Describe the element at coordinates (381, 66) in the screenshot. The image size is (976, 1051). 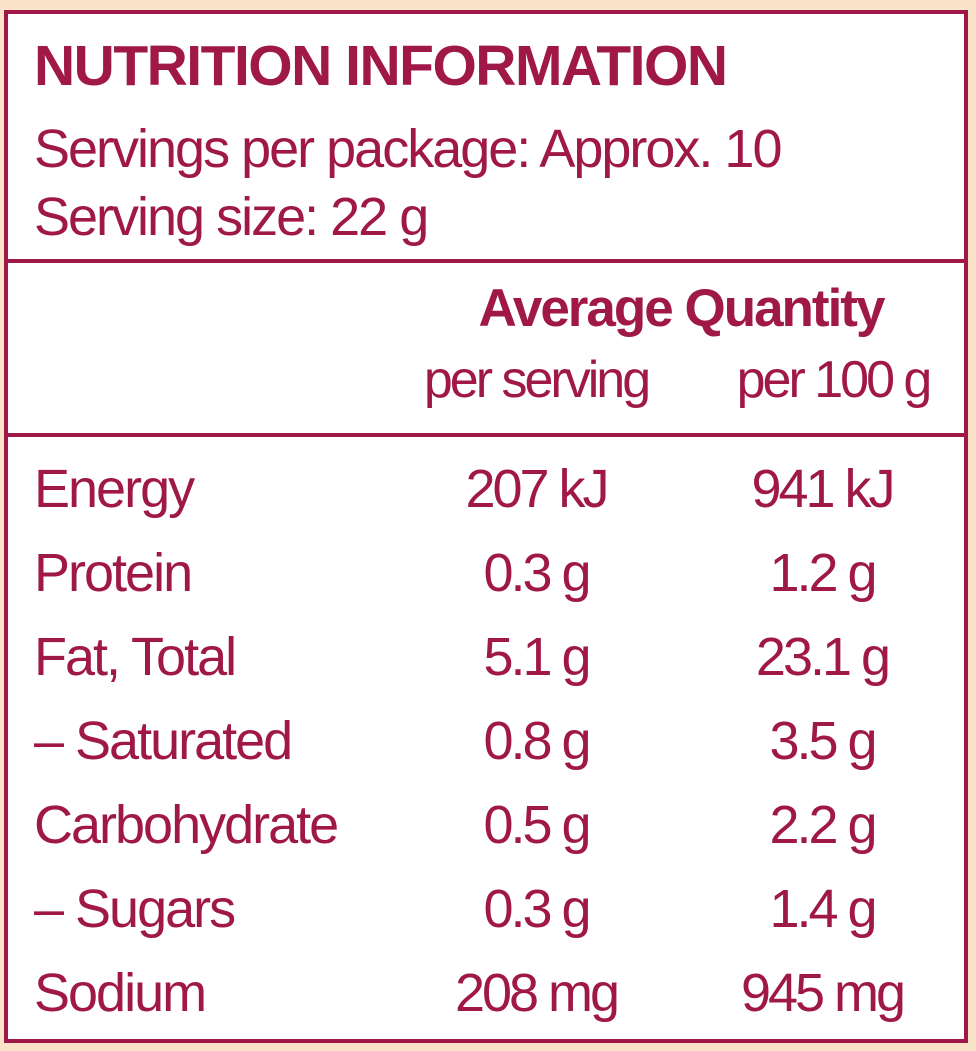
I see `panel-title: NUTRITION INFORMATION` at that location.